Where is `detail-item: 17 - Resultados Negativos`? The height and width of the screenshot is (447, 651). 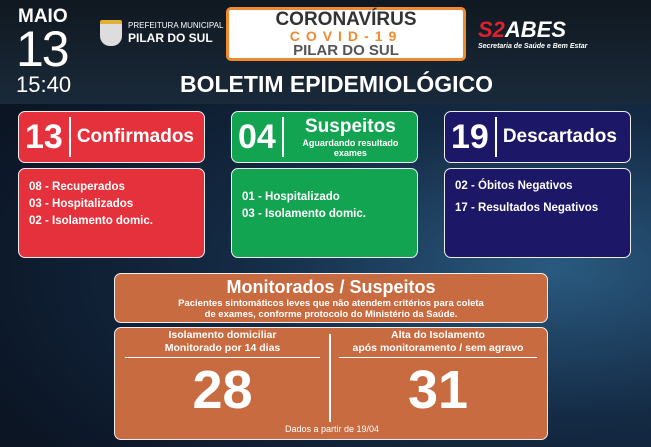
detail-item: 17 - Resultados Negativos is located at coordinates (527, 208).